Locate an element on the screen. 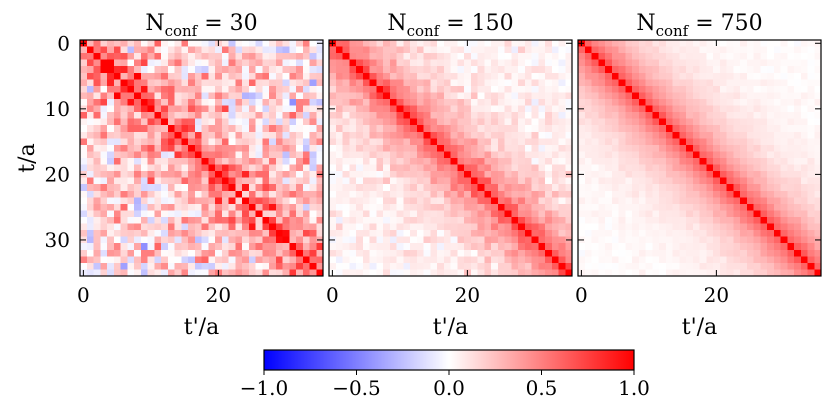 The height and width of the screenshot is (414, 831). colorbar-gradient is located at coordinates (449, 360).